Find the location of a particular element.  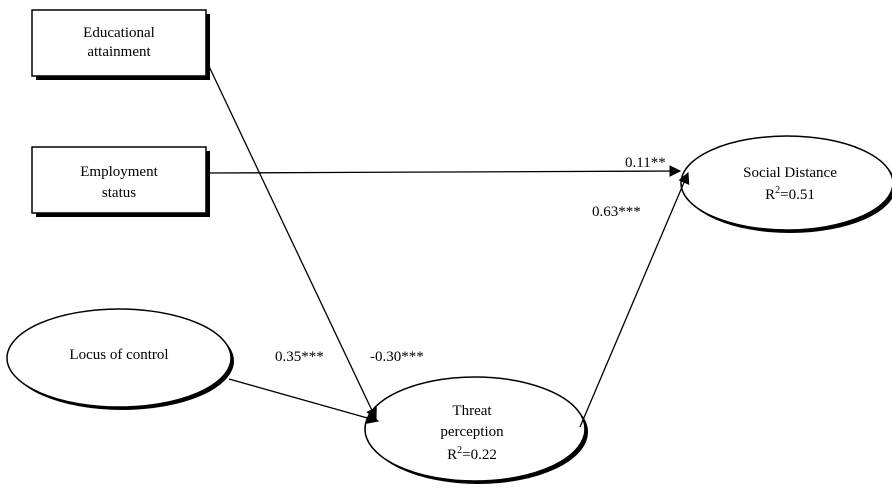

threat-r2-prefix: R is located at coordinates (452, 455).